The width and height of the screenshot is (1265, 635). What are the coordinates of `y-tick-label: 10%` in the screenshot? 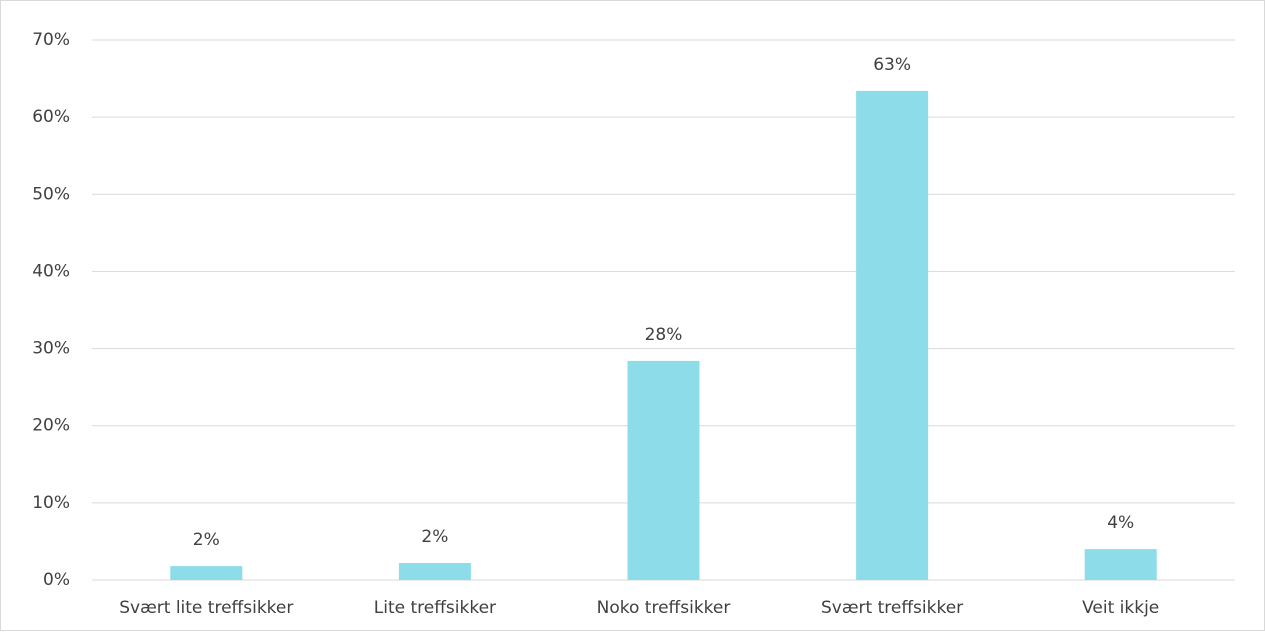 It's located at (51, 503).